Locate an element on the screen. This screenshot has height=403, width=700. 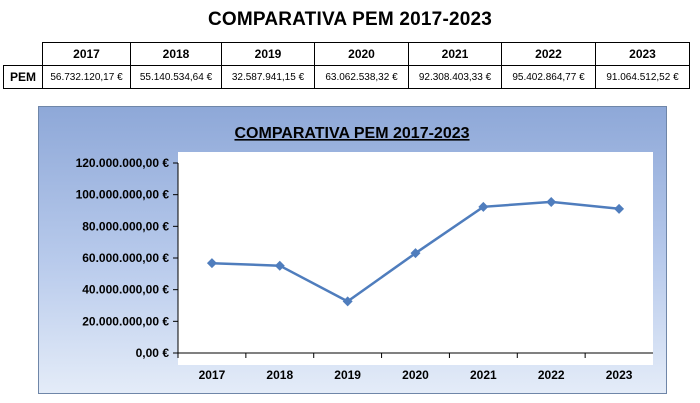
x-axis-ticks: 2017 2018 2019 2020 2021 2022 2023 is located at coordinates (405, 367).